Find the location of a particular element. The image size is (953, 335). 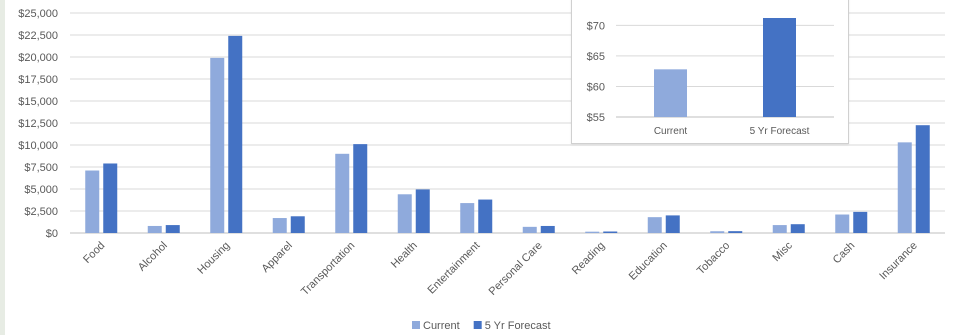

inset-y-tick-label: $55 is located at coordinates (596, 118).